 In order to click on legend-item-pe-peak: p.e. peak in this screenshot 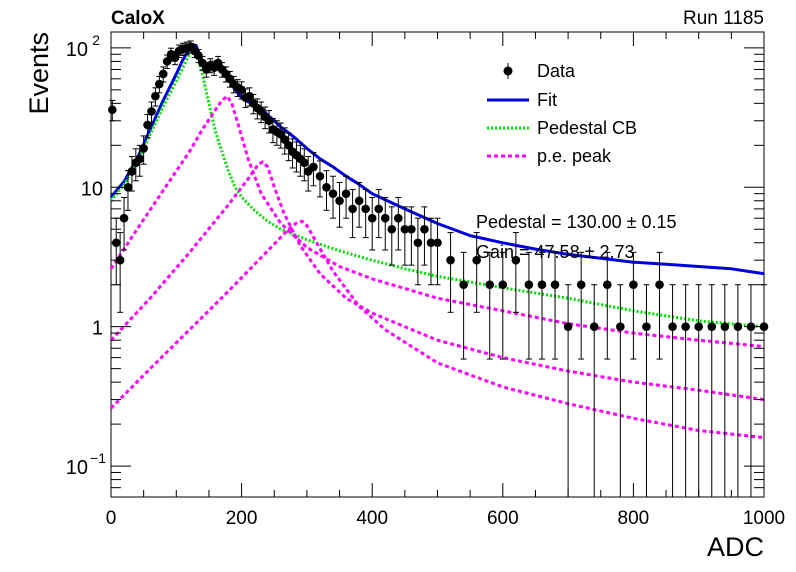, I will do `click(549, 156)`.